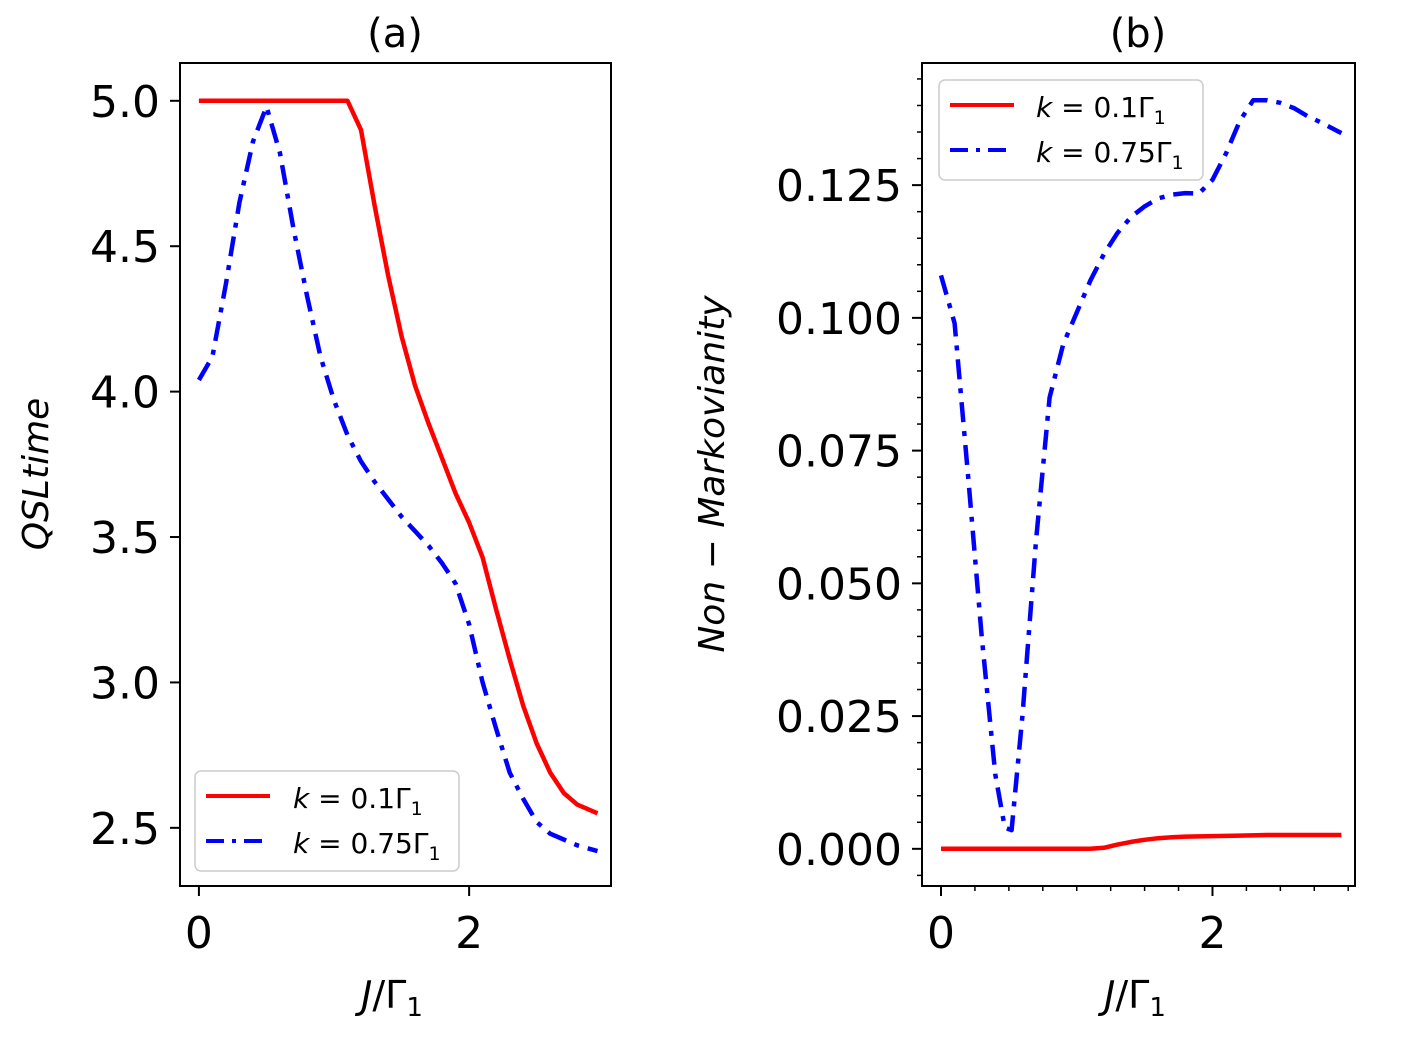 This screenshot has width=1411, height=1058. What do you see at coordinates (839, 850) in the screenshot?
I see `panel-b-ytick-label: 0.000` at bounding box center [839, 850].